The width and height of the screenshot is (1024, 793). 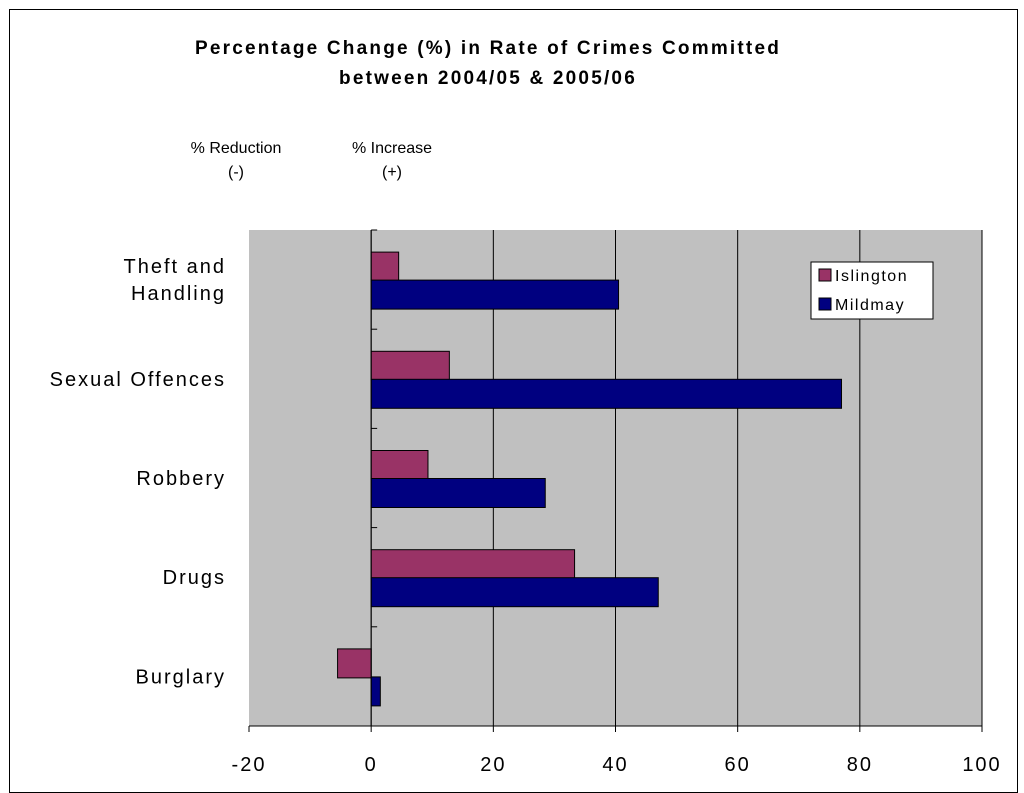 I want to click on category-label: Sexual Offences, so click(x=138, y=380).